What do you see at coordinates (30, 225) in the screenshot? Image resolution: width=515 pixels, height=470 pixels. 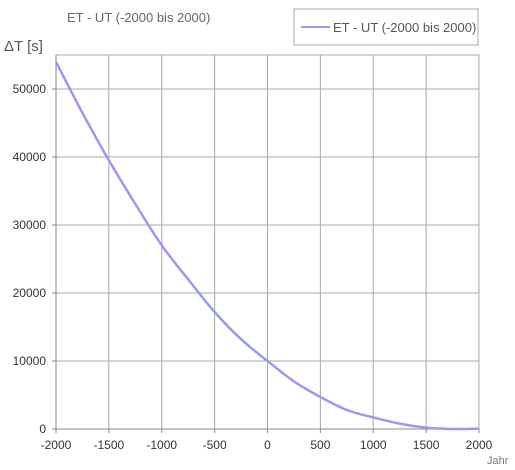 I see `y-tick-label: 30000` at bounding box center [30, 225].